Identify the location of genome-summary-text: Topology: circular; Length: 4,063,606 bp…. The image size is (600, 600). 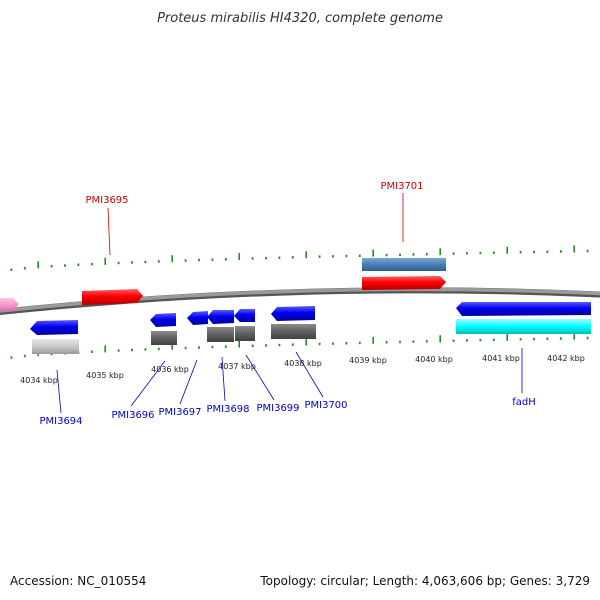
(424, 581).